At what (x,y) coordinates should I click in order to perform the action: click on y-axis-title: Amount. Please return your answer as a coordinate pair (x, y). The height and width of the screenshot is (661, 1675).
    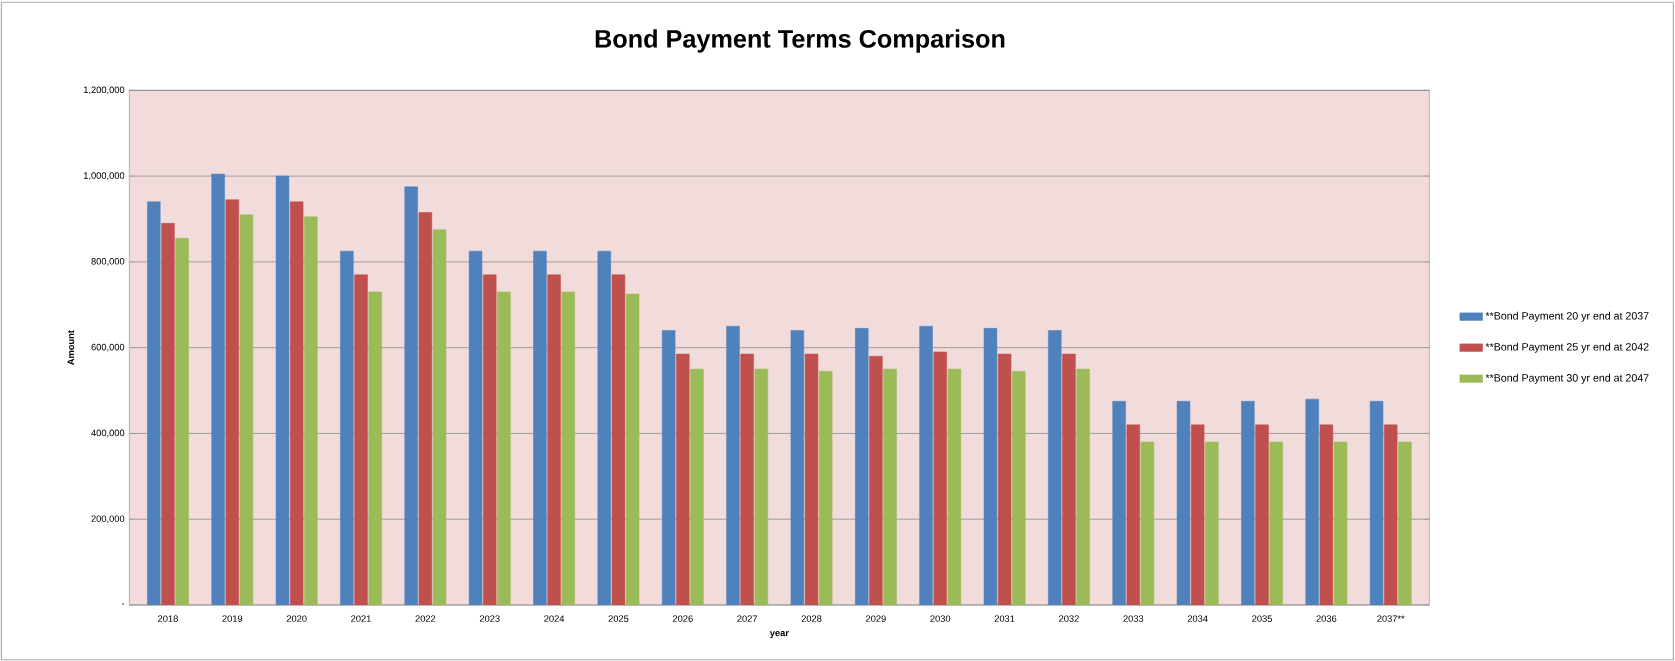
    Looking at the image, I should click on (71, 347).